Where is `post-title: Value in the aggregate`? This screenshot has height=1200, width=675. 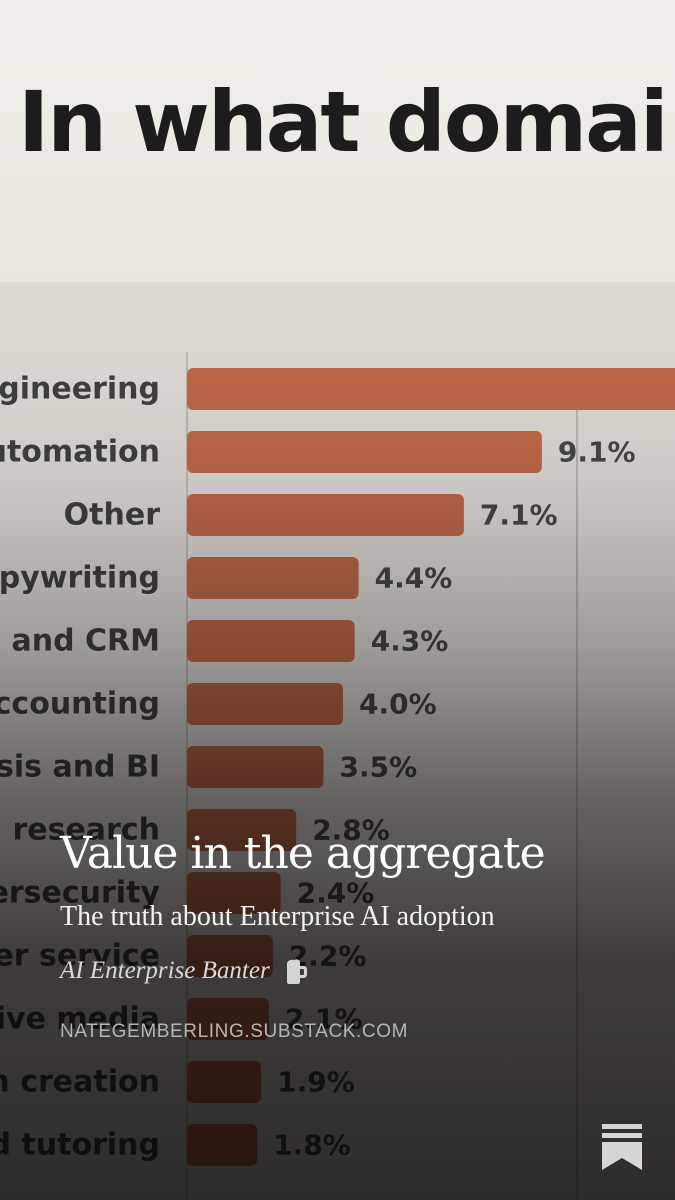
post-title: Value in the aggregate is located at coordinates (303, 853).